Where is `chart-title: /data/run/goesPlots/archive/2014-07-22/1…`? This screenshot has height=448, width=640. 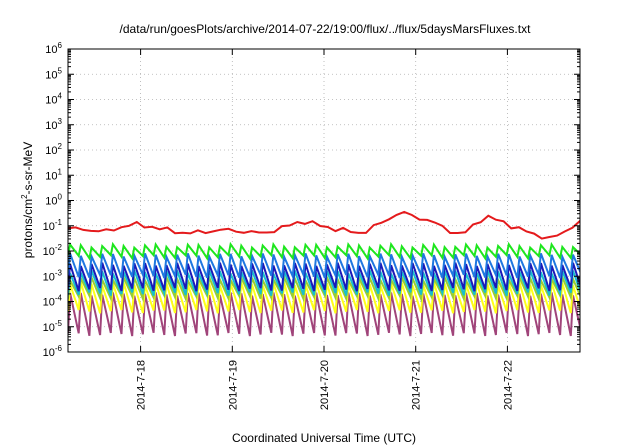
chart-title: /data/run/goesPlots/archive/2014-07-22/1… is located at coordinates (326, 29).